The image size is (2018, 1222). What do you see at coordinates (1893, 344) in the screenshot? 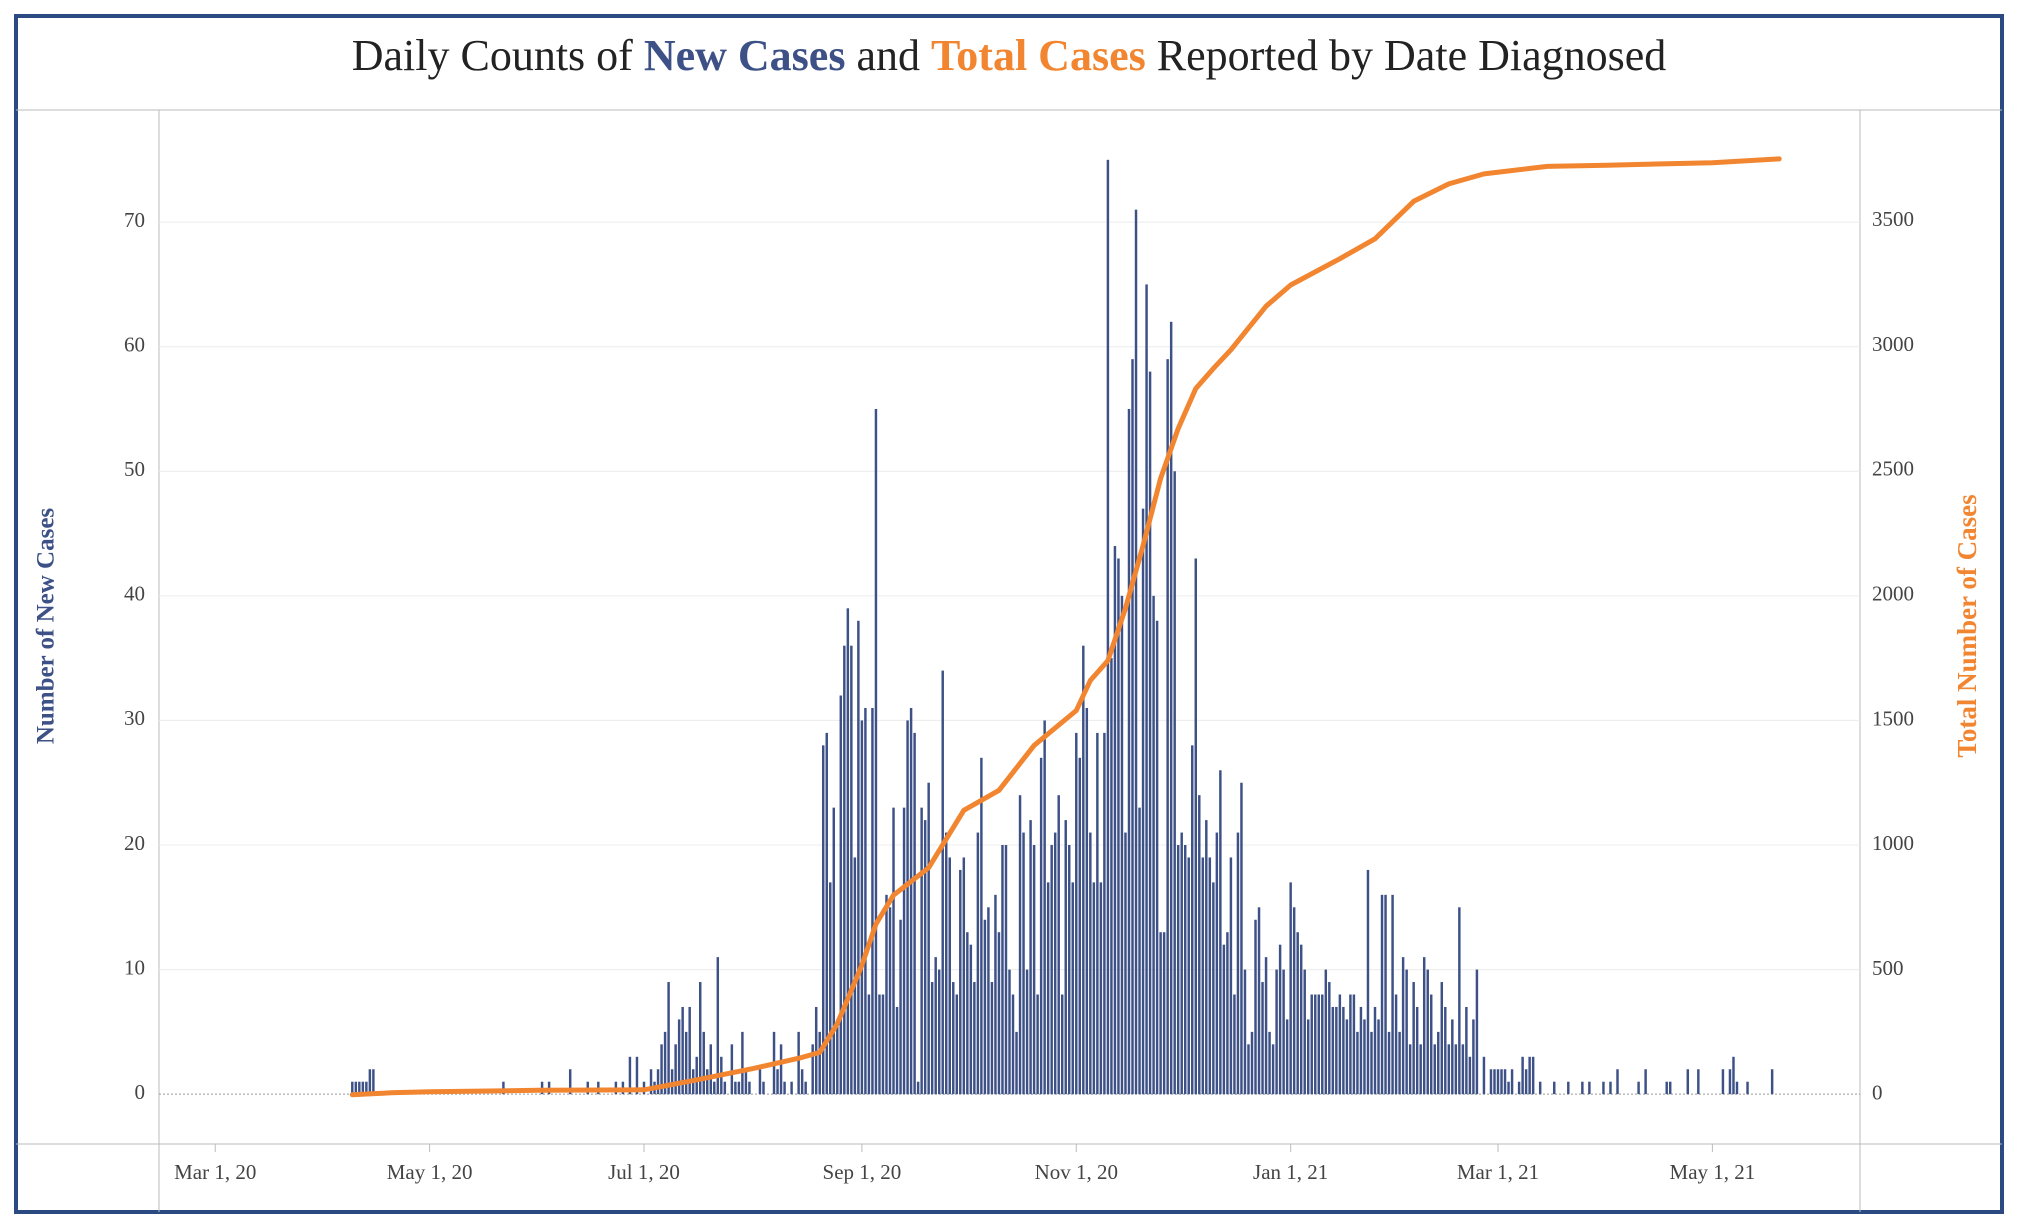
I see `y2-tick-label: 3000` at bounding box center [1893, 344].